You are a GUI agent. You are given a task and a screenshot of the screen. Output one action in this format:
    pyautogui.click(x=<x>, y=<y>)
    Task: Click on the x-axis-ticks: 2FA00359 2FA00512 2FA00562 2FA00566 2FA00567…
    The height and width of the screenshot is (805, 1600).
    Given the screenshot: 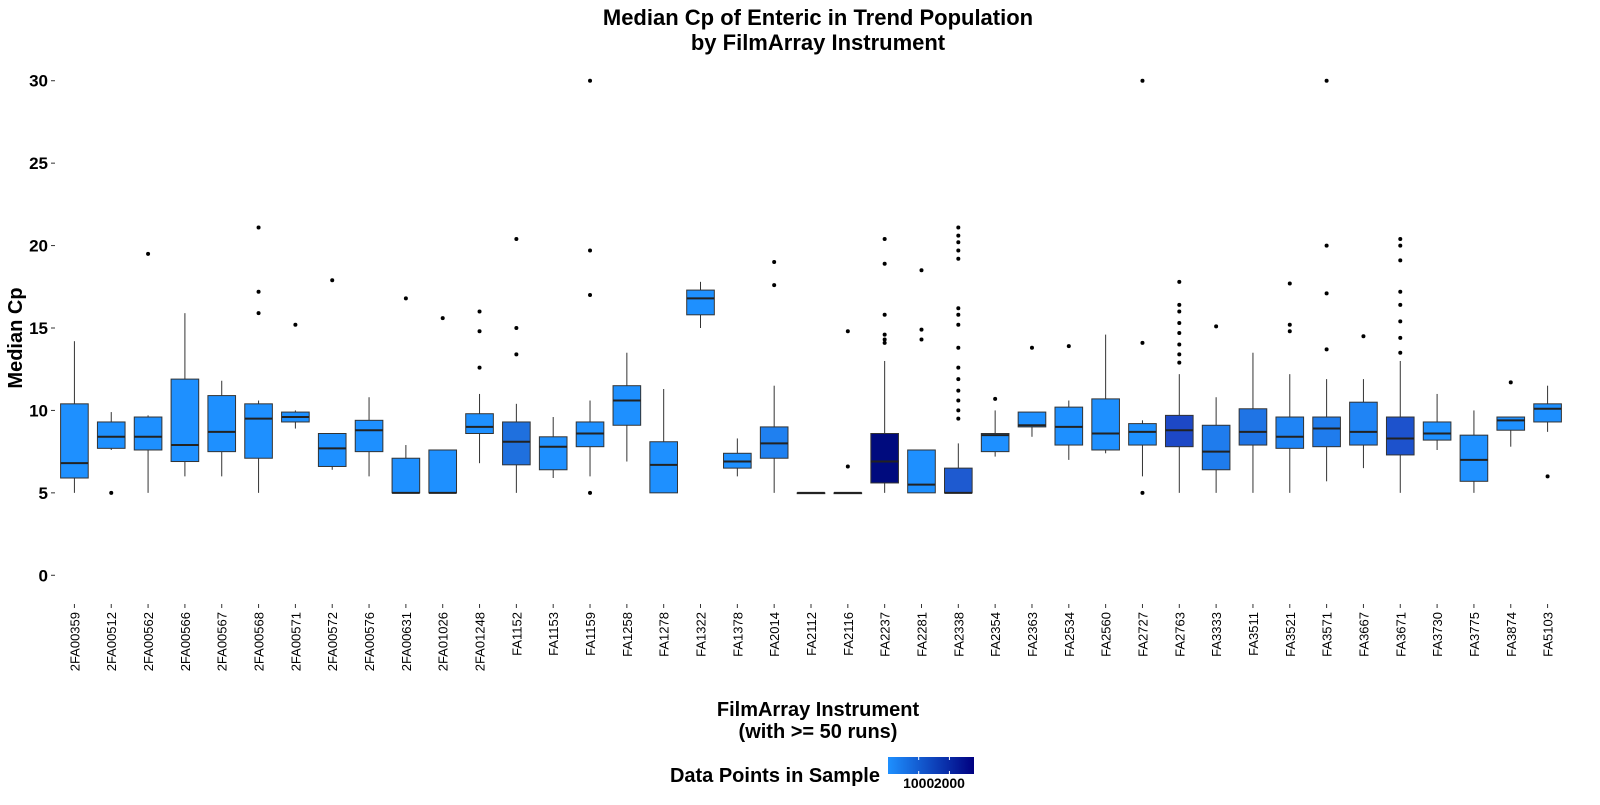 What is the action you would take?
    pyautogui.click(x=811, y=637)
    